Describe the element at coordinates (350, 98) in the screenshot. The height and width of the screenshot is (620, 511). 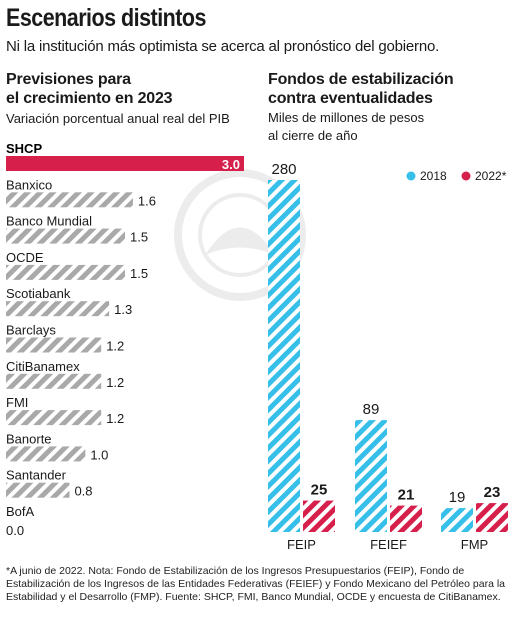
I see `funds-chart-title-line2: contra eventualidades` at that location.